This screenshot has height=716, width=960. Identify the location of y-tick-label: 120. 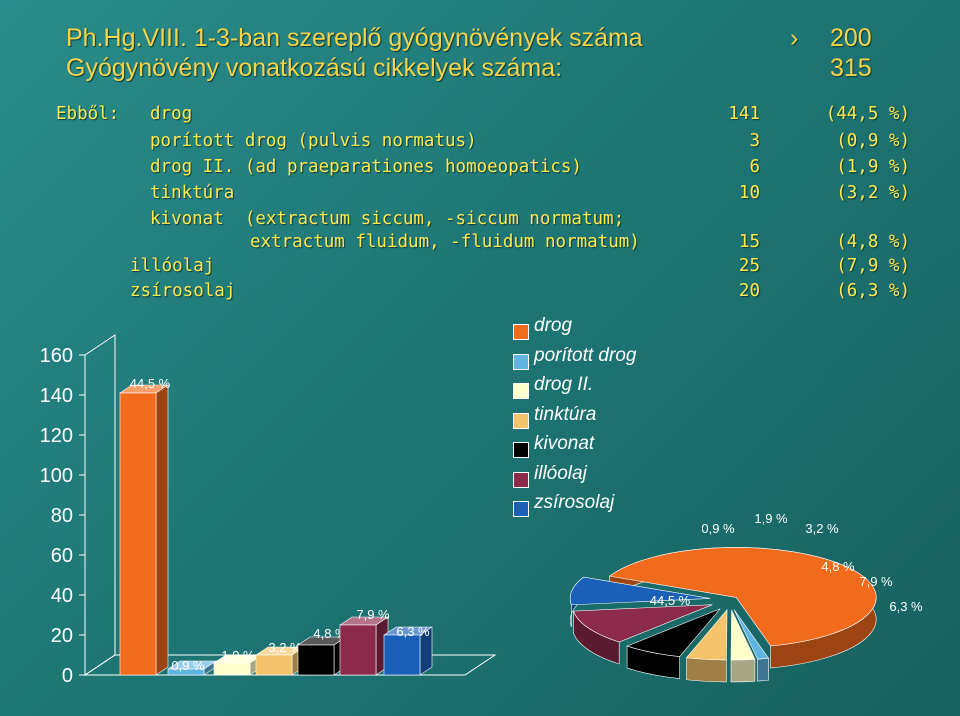
(56, 436).